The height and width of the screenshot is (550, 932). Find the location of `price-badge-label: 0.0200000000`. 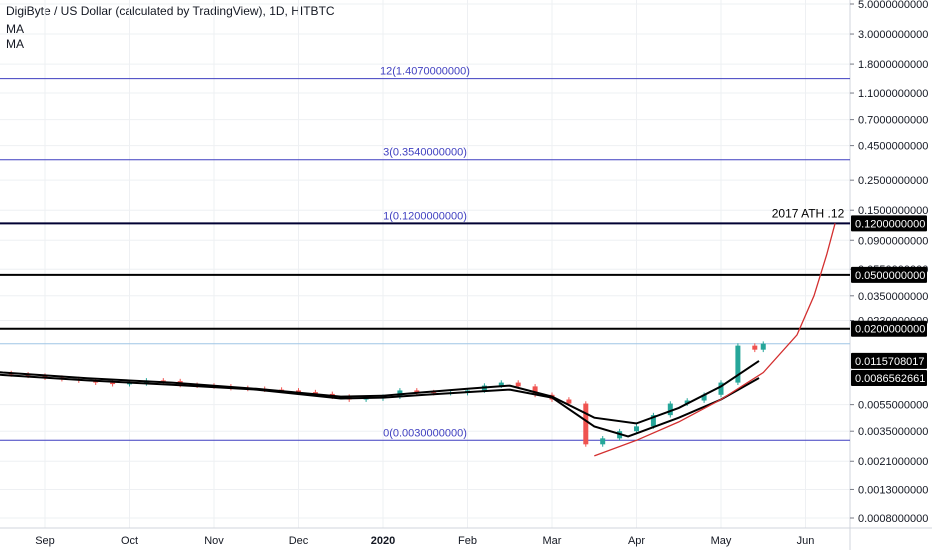

price-badge-label: 0.0200000000 is located at coordinates (890, 330).